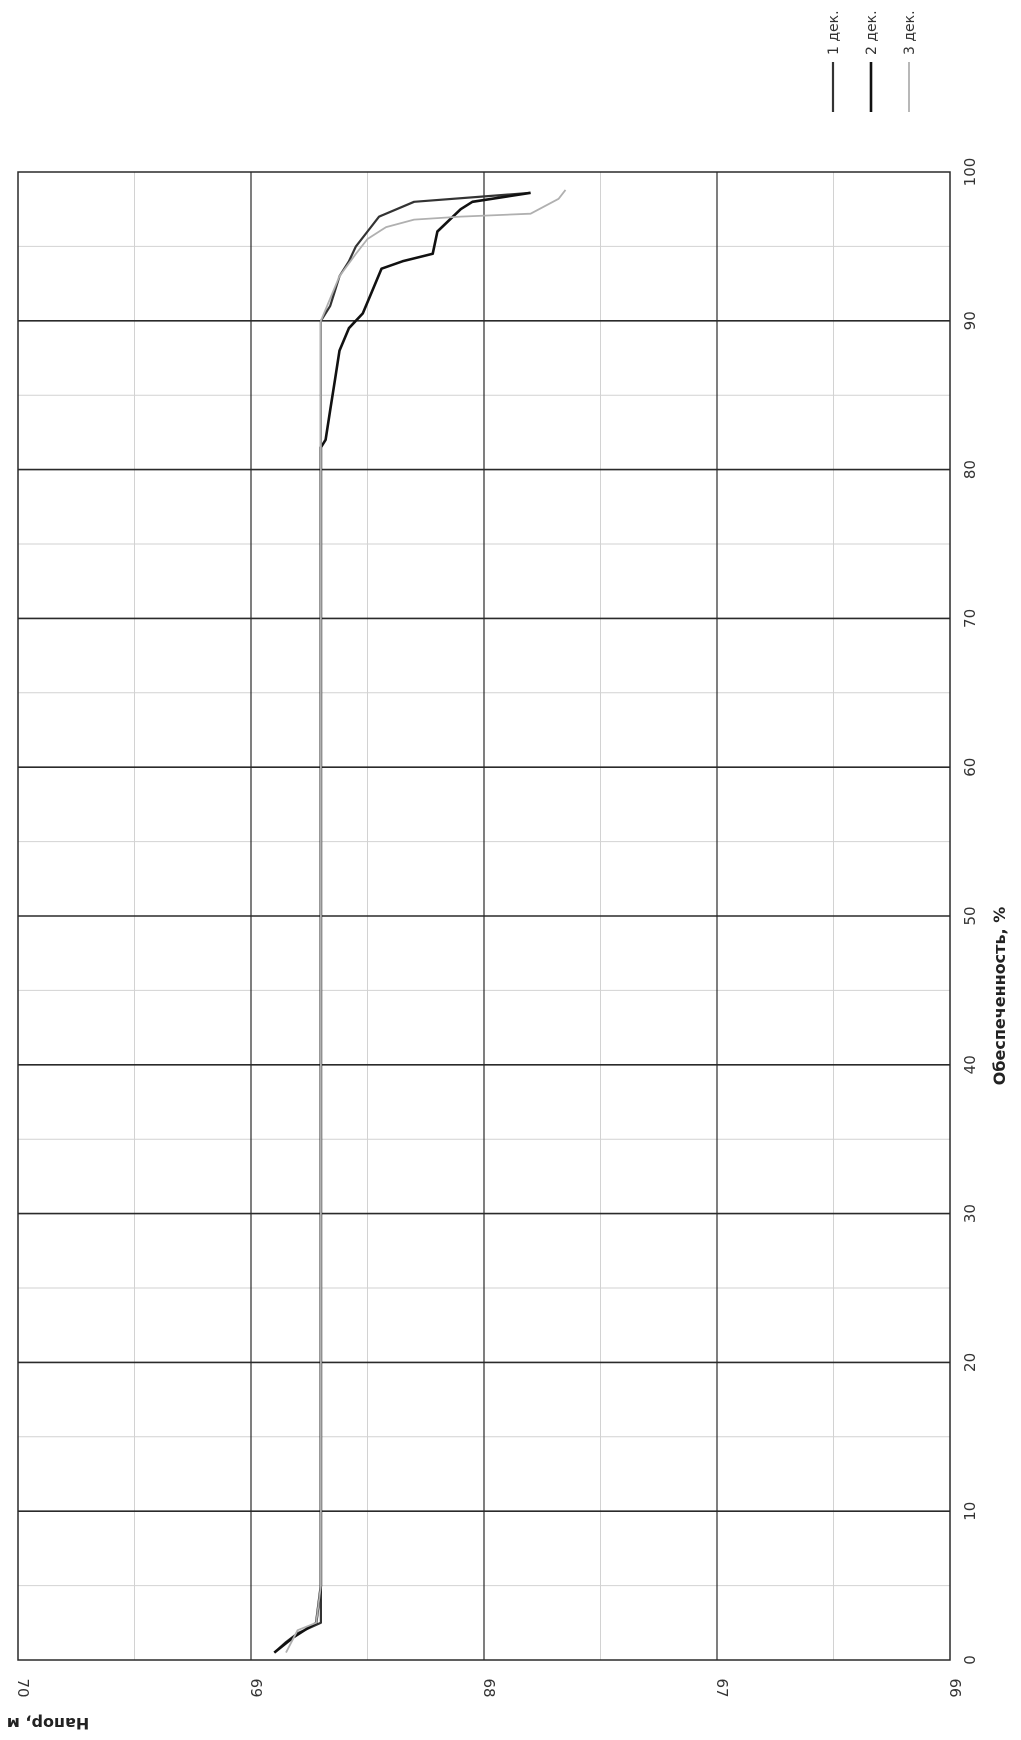 The width and height of the screenshot is (1021, 1740). Describe the element at coordinates (872, 32) in the screenshot. I see `legend-label-2: 2 дек.` at that location.